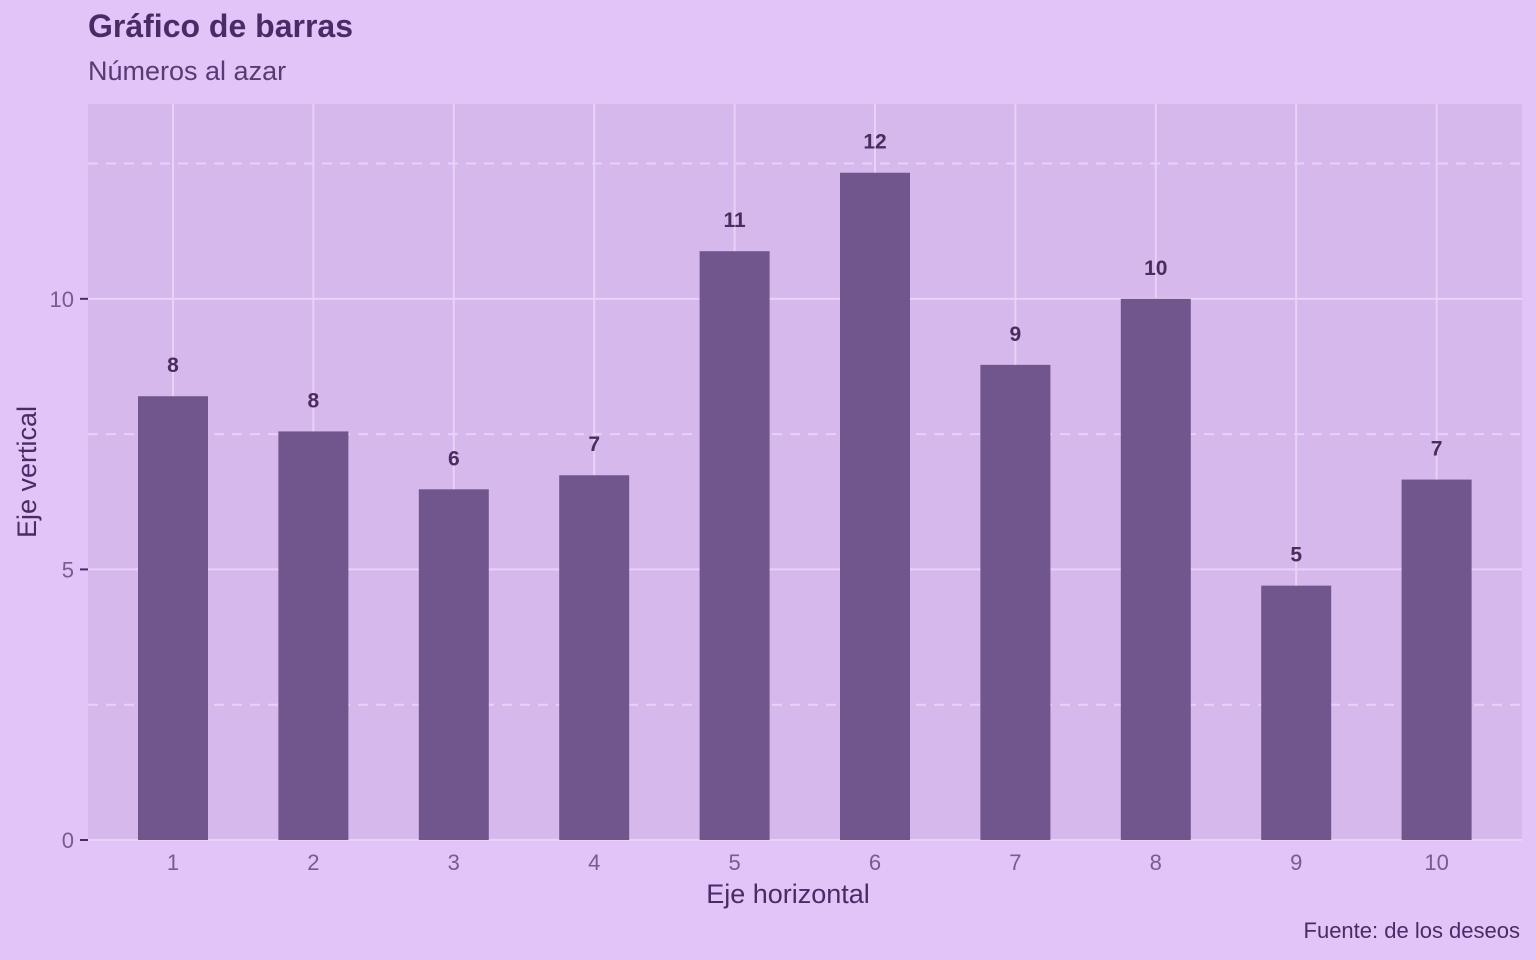  I want to click on x-tick-label: 5, so click(734, 862).